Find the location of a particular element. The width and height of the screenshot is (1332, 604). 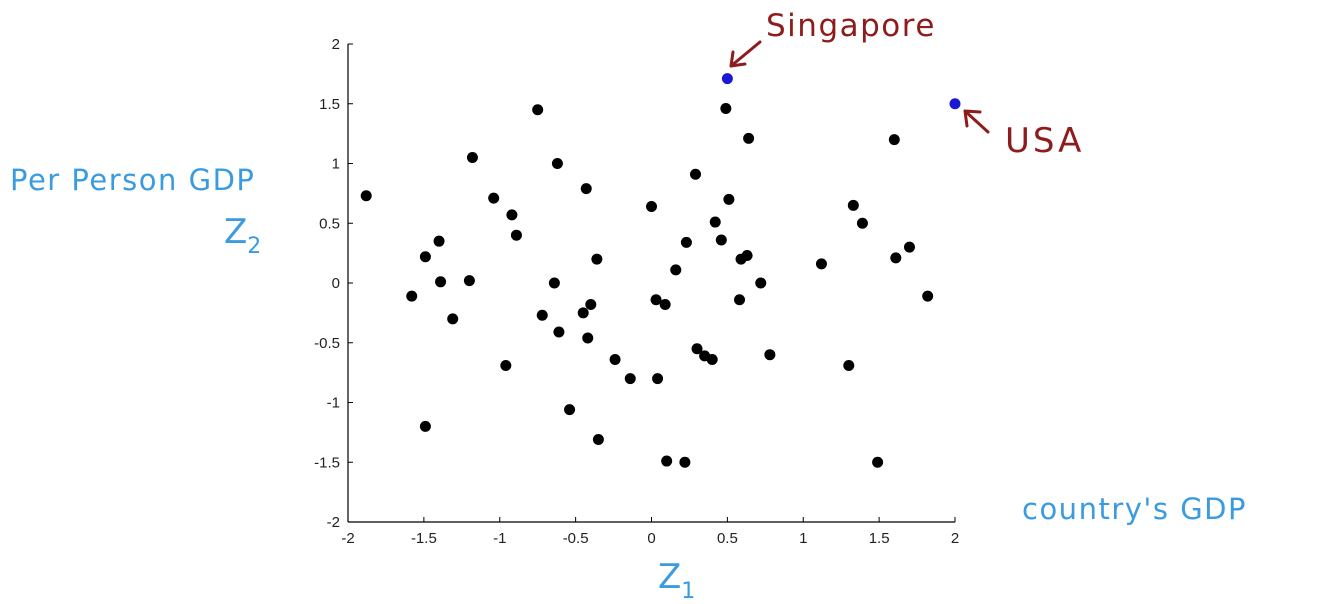

x-tick-label: -1.5 is located at coordinates (424, 538).